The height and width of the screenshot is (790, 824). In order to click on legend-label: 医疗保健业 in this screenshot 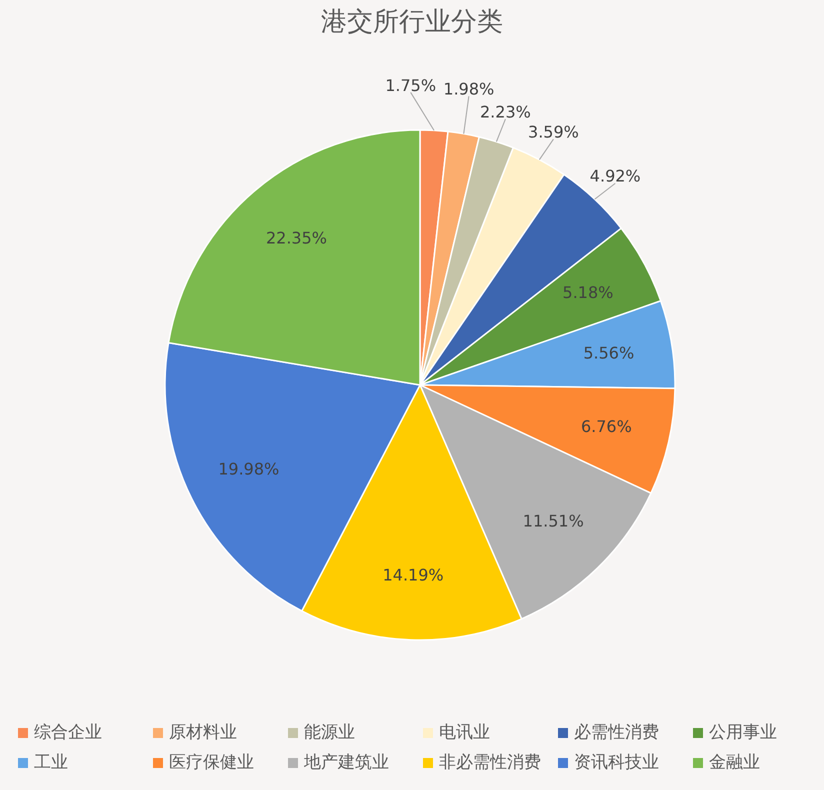, I will do `click(211, 762)`.